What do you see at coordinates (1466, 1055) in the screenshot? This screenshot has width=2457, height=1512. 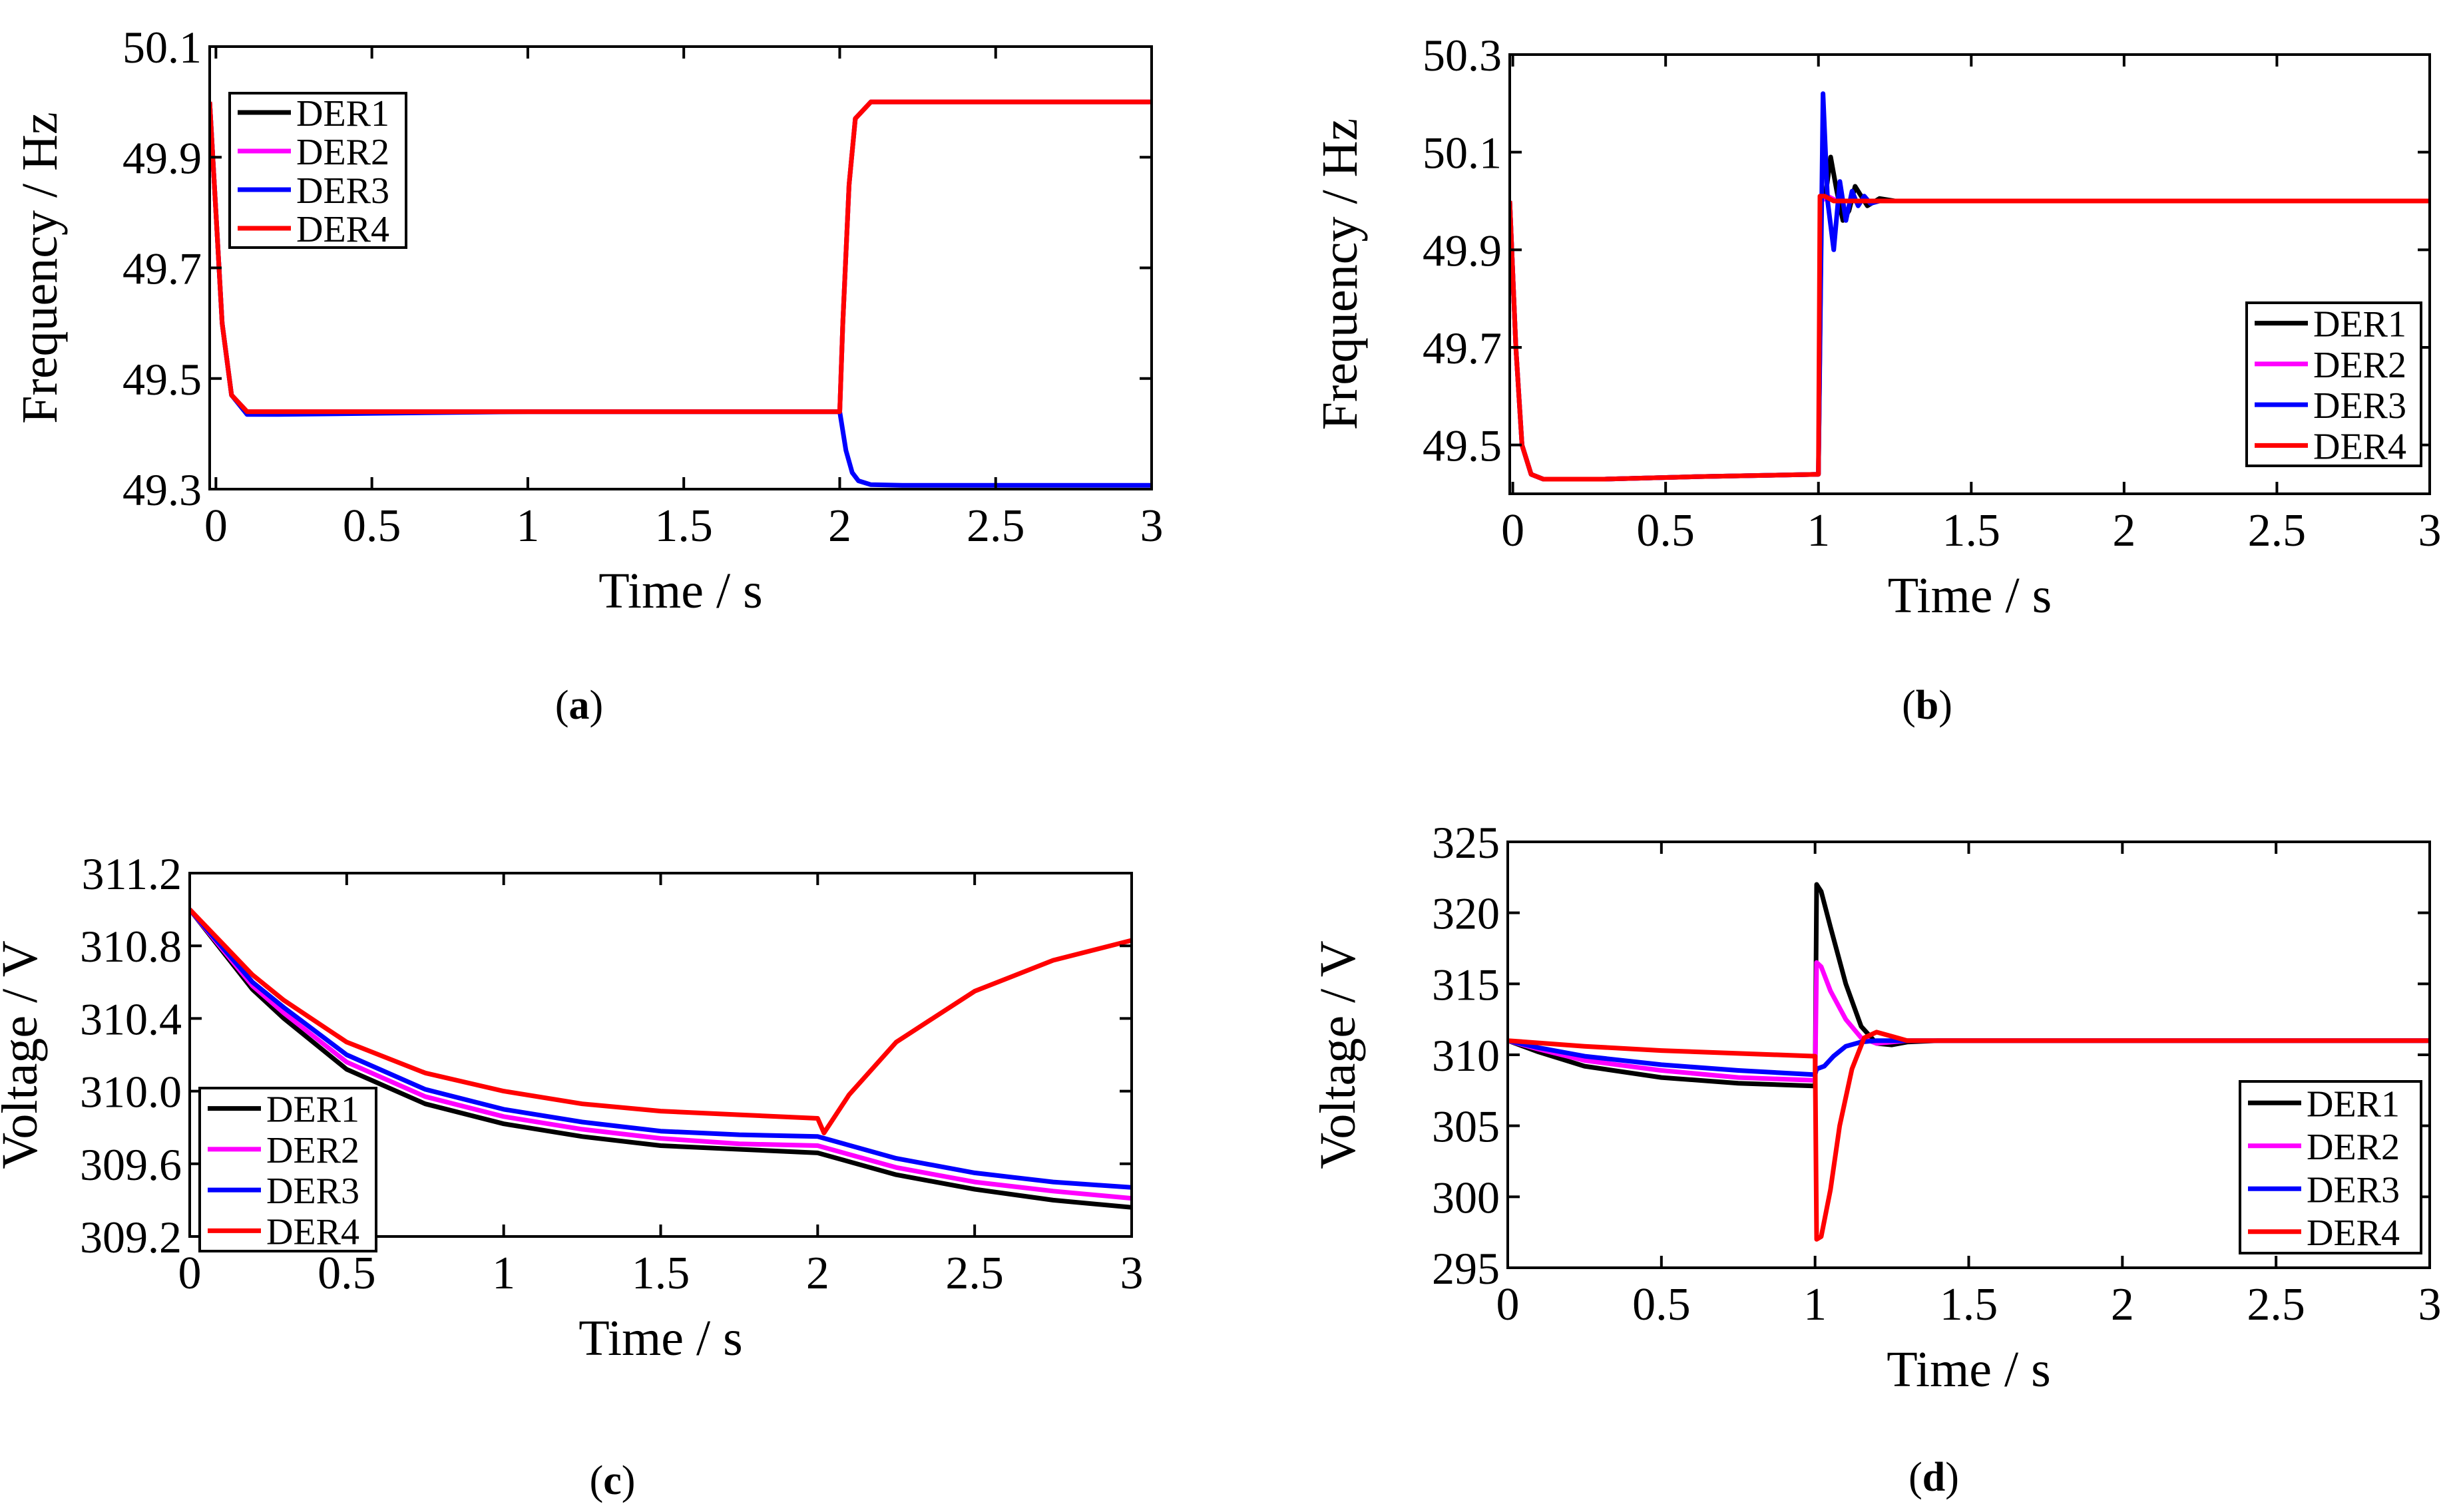 I see `y-tick-label: 310` at bounding box center [1466, 1055].